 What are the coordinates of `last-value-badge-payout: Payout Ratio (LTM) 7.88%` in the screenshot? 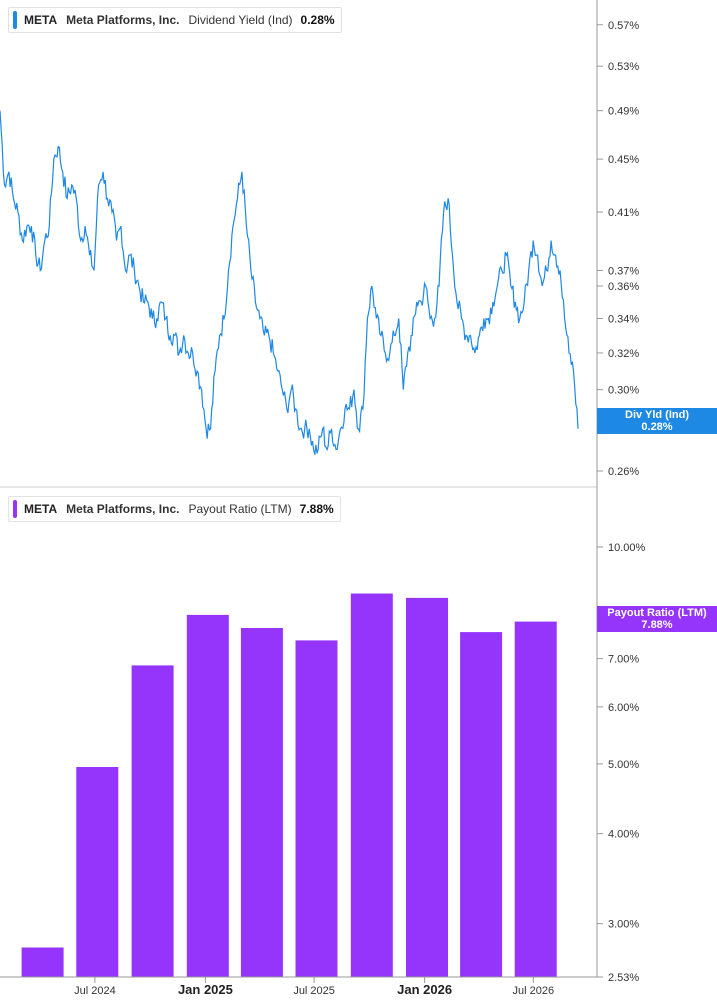 It's located at (657, 619).